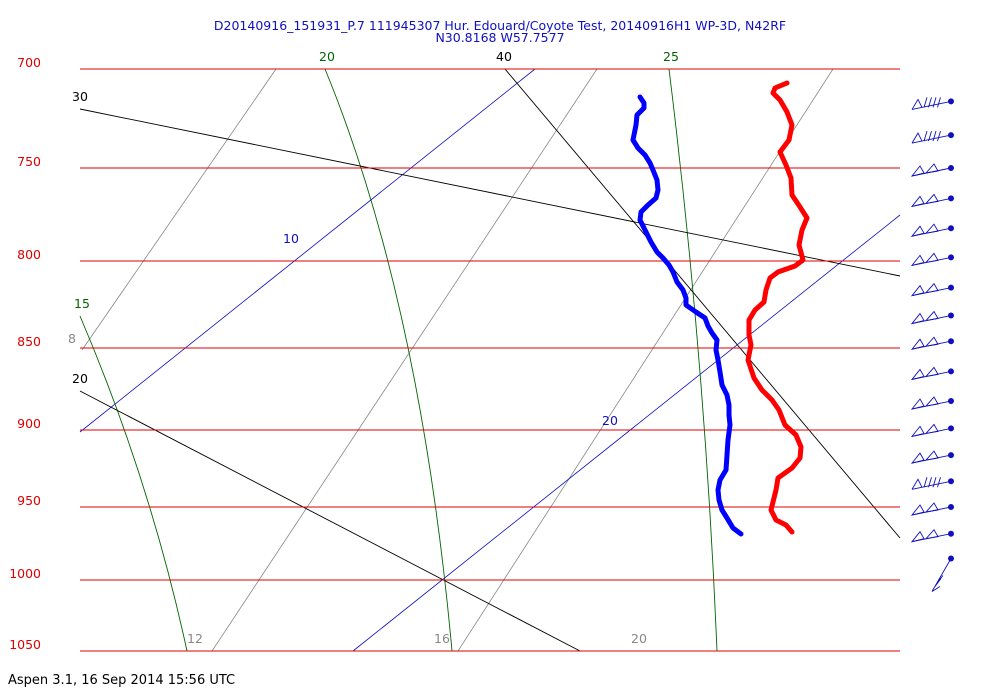 Image resolution: width=1000 pixels, height=700 pixels. What do you see at coordinates (29, 254) in the screenshot?
I see `pressure-tick-label: 800` at bounding box center [29, 254].